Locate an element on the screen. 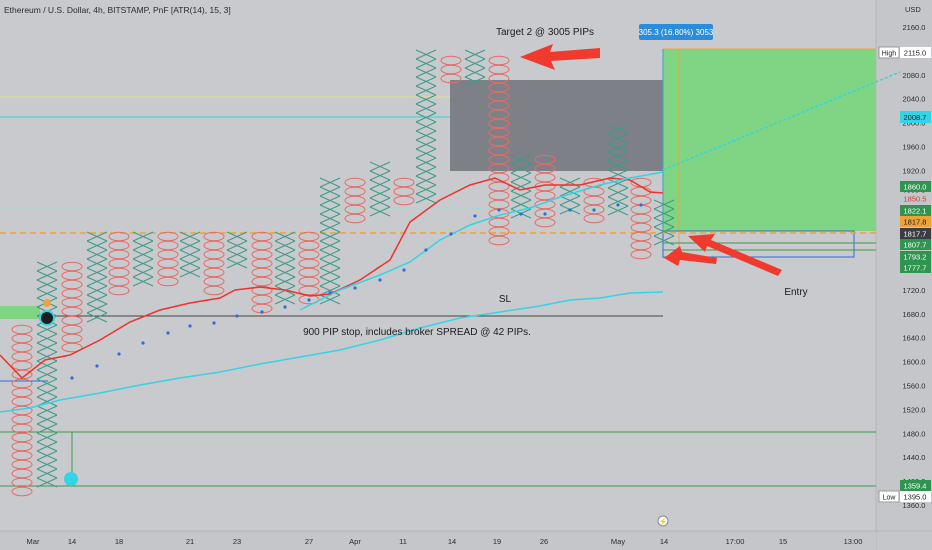  currency-label: USD is located at coordinates (913, 9).